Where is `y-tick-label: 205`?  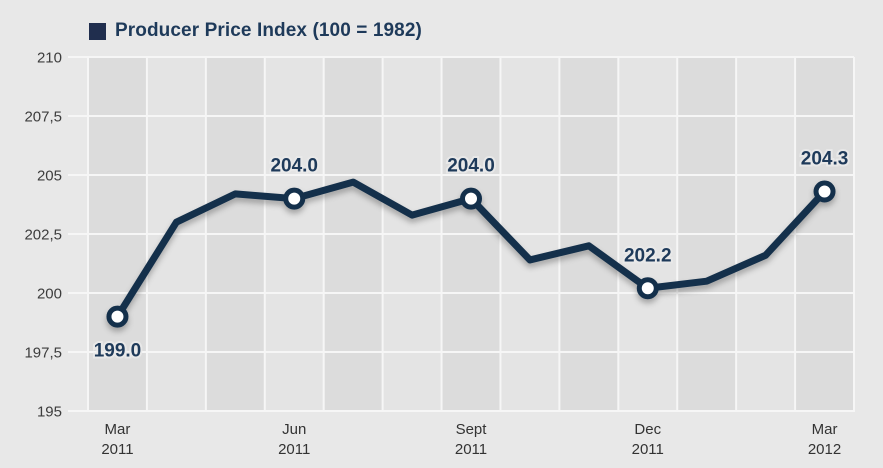
y-tick-label: 205 is located at coordinates (49, 176).